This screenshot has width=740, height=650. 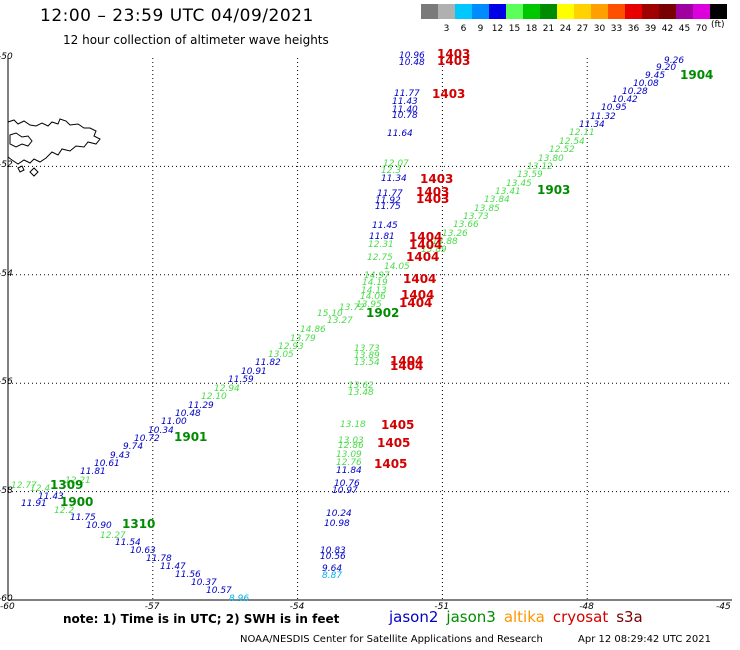 I want to click on satellite-legend: jason2 jason3 altika cryosat s3a, so click(x=520, y=617).